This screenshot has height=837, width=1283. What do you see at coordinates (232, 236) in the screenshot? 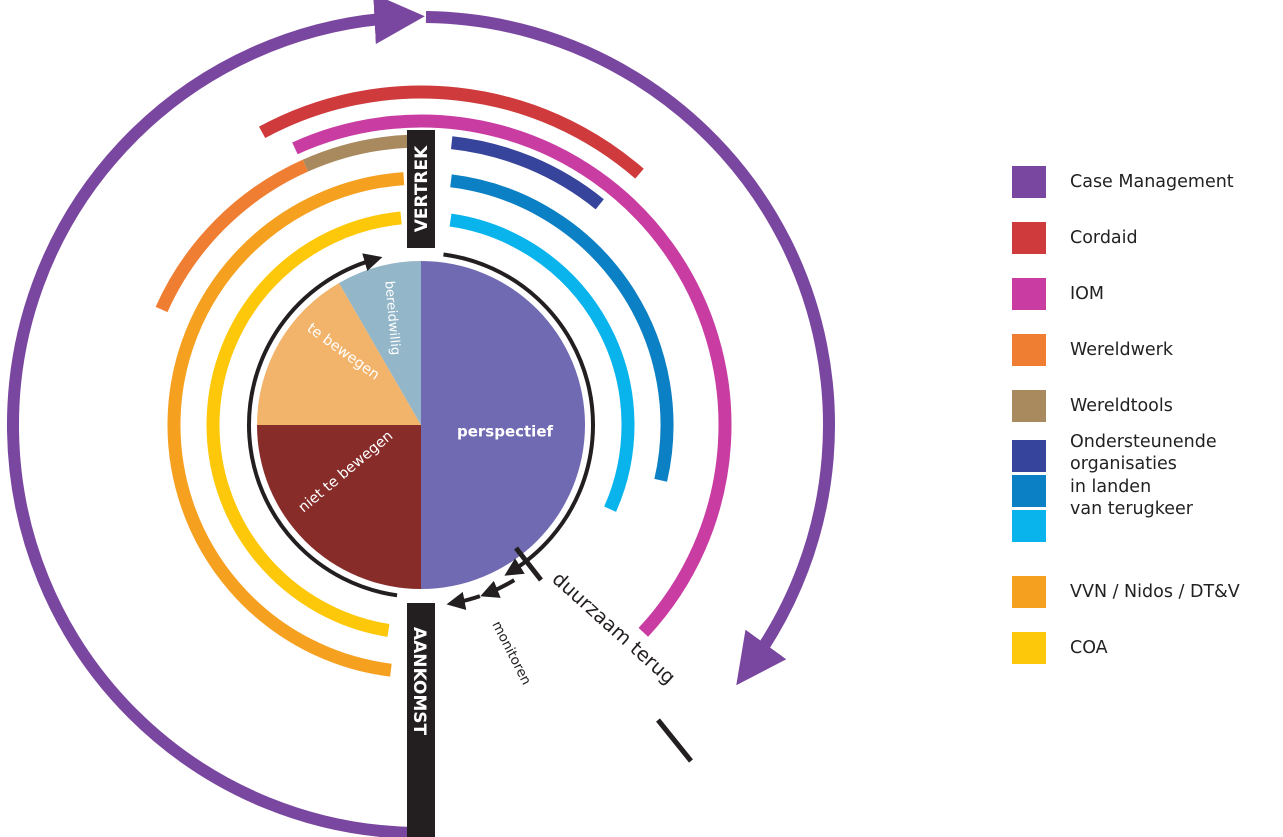
I see `wereldwerk-arc` at bounding box center [232, 236].